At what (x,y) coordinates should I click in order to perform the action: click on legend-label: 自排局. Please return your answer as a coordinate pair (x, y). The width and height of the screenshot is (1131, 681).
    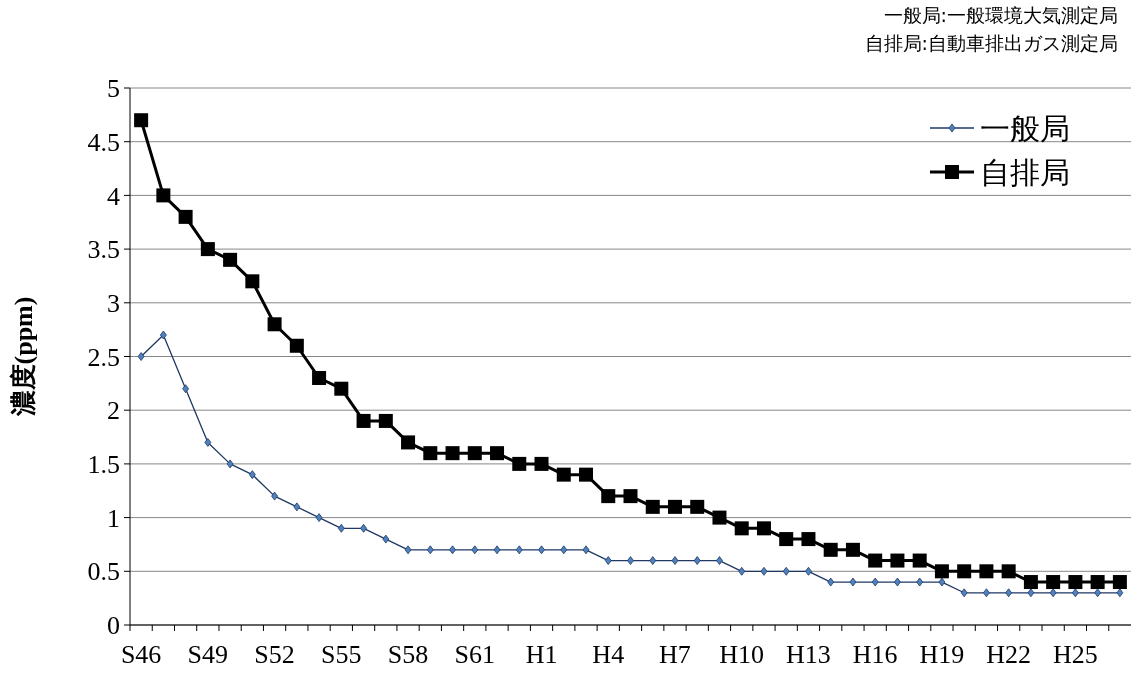
    Looking at the image, I should click on (1025, 172).